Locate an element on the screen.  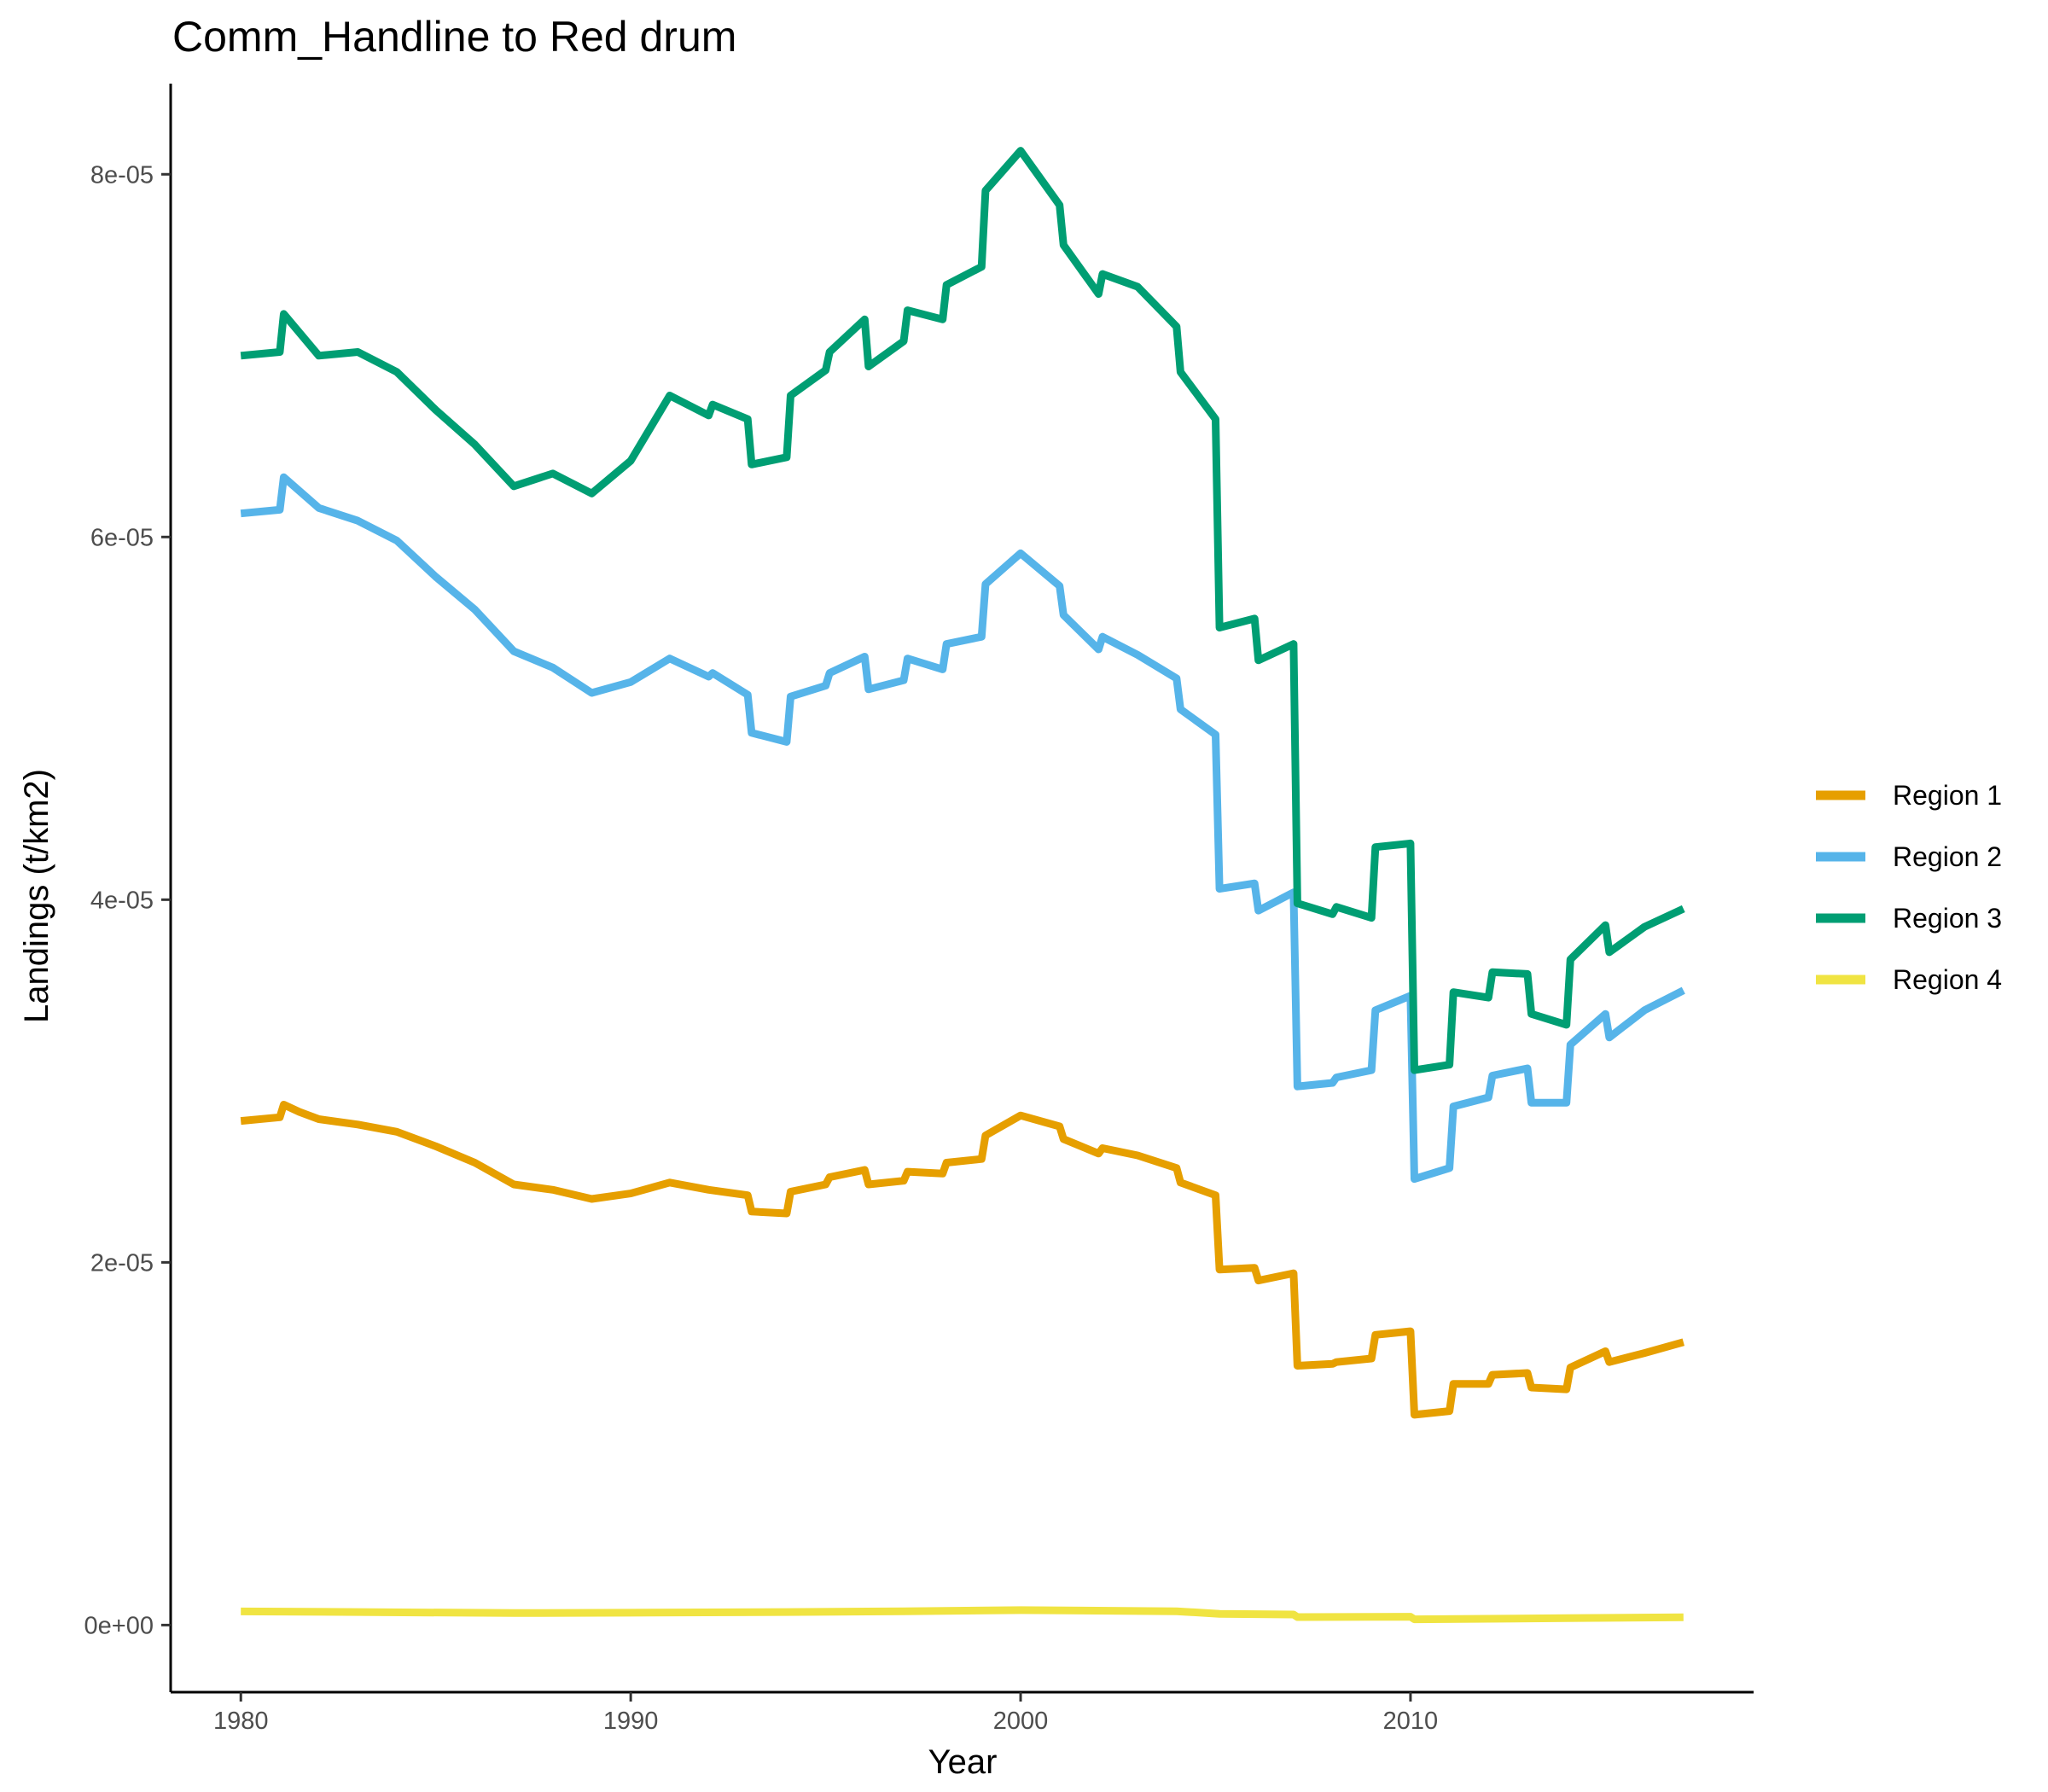
legend-label-region-1: Region 1 is located at coordinates (1948, 795).